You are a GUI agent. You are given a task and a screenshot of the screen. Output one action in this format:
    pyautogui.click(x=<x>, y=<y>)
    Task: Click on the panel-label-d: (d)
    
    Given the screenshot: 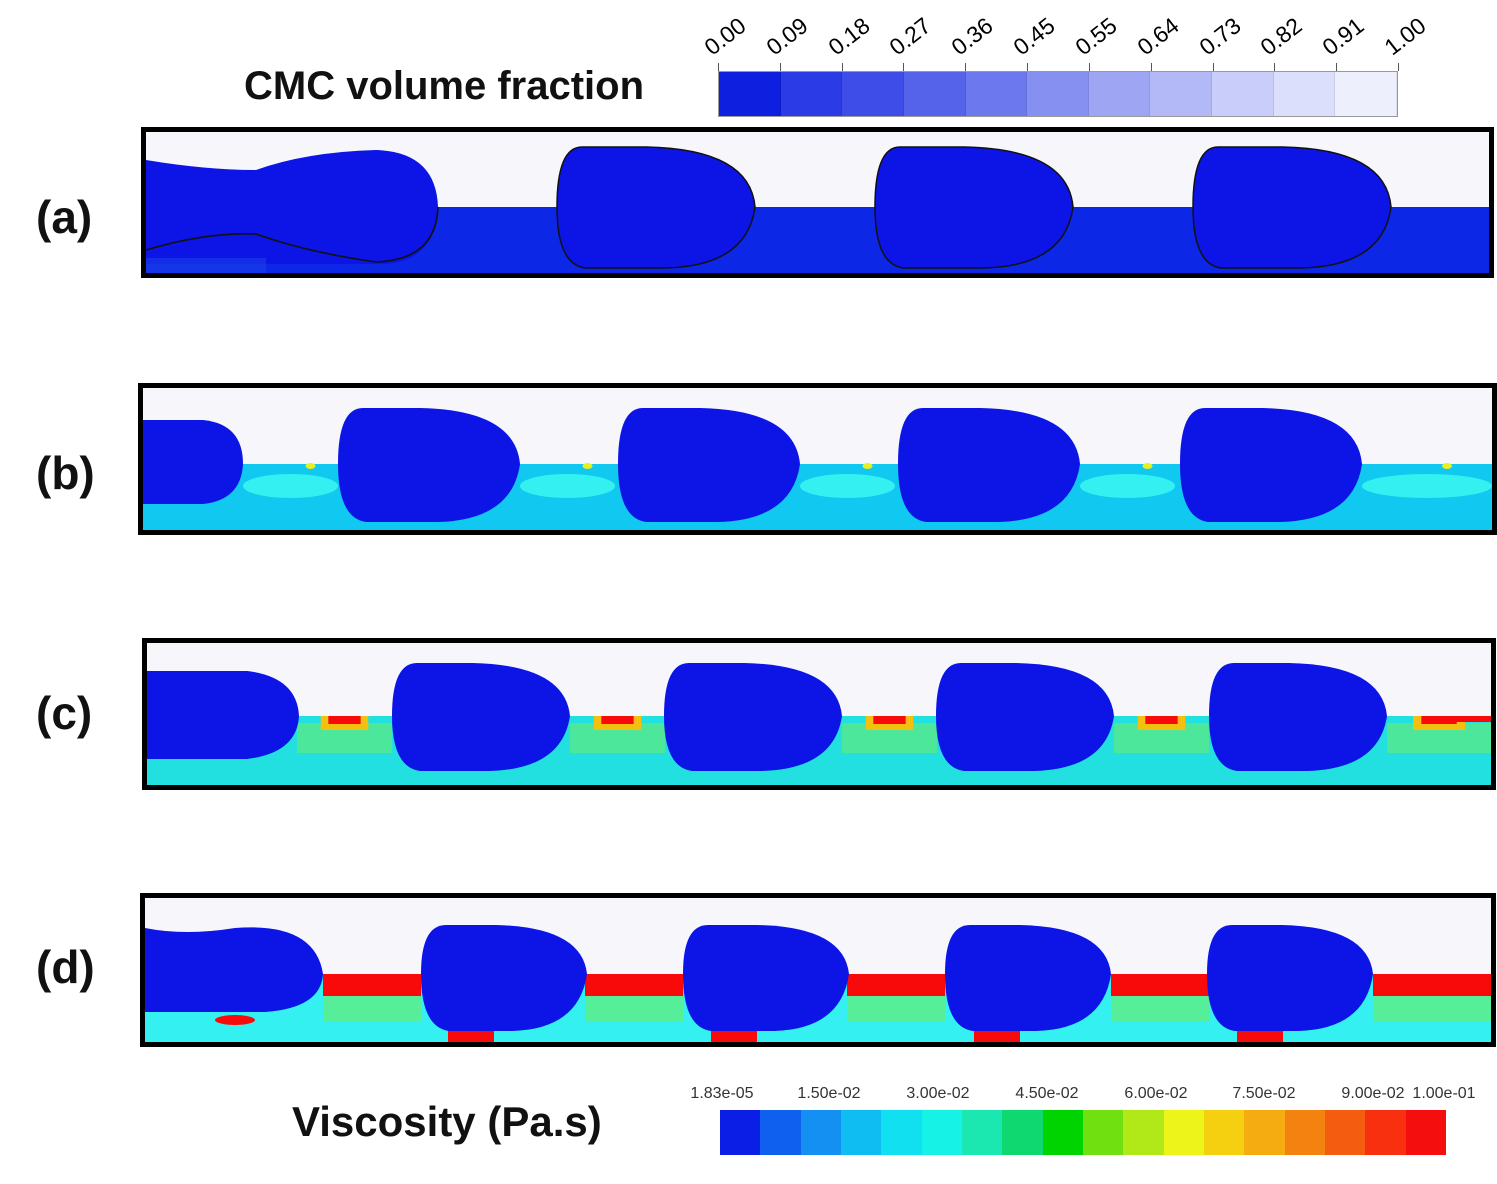 What is the action you would take?
    pyautogui.click(x=65, y=967)
    